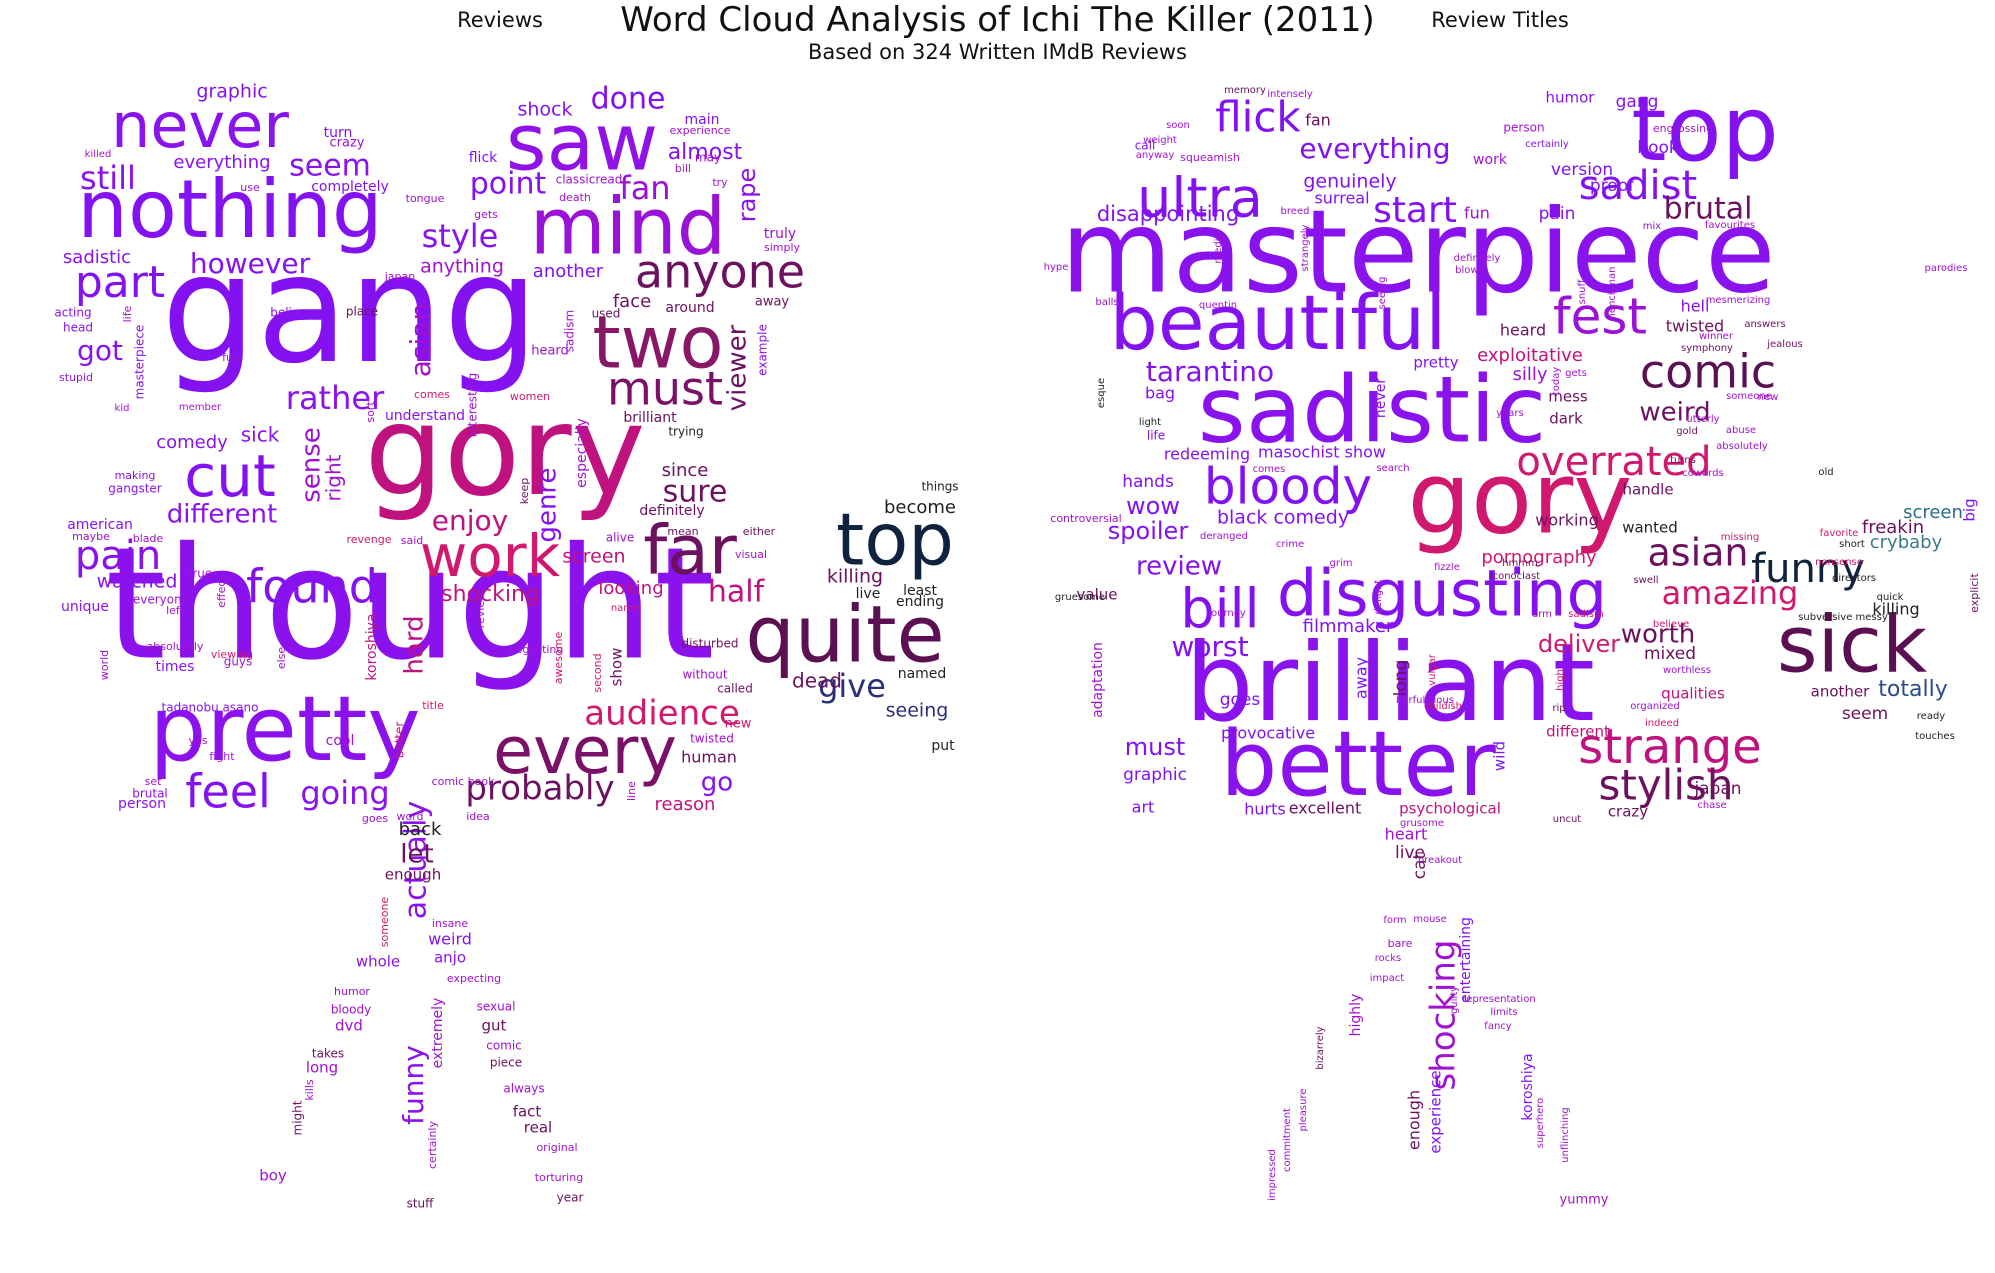  I want to click on word-sadism: sadism, so click(1585, 614).